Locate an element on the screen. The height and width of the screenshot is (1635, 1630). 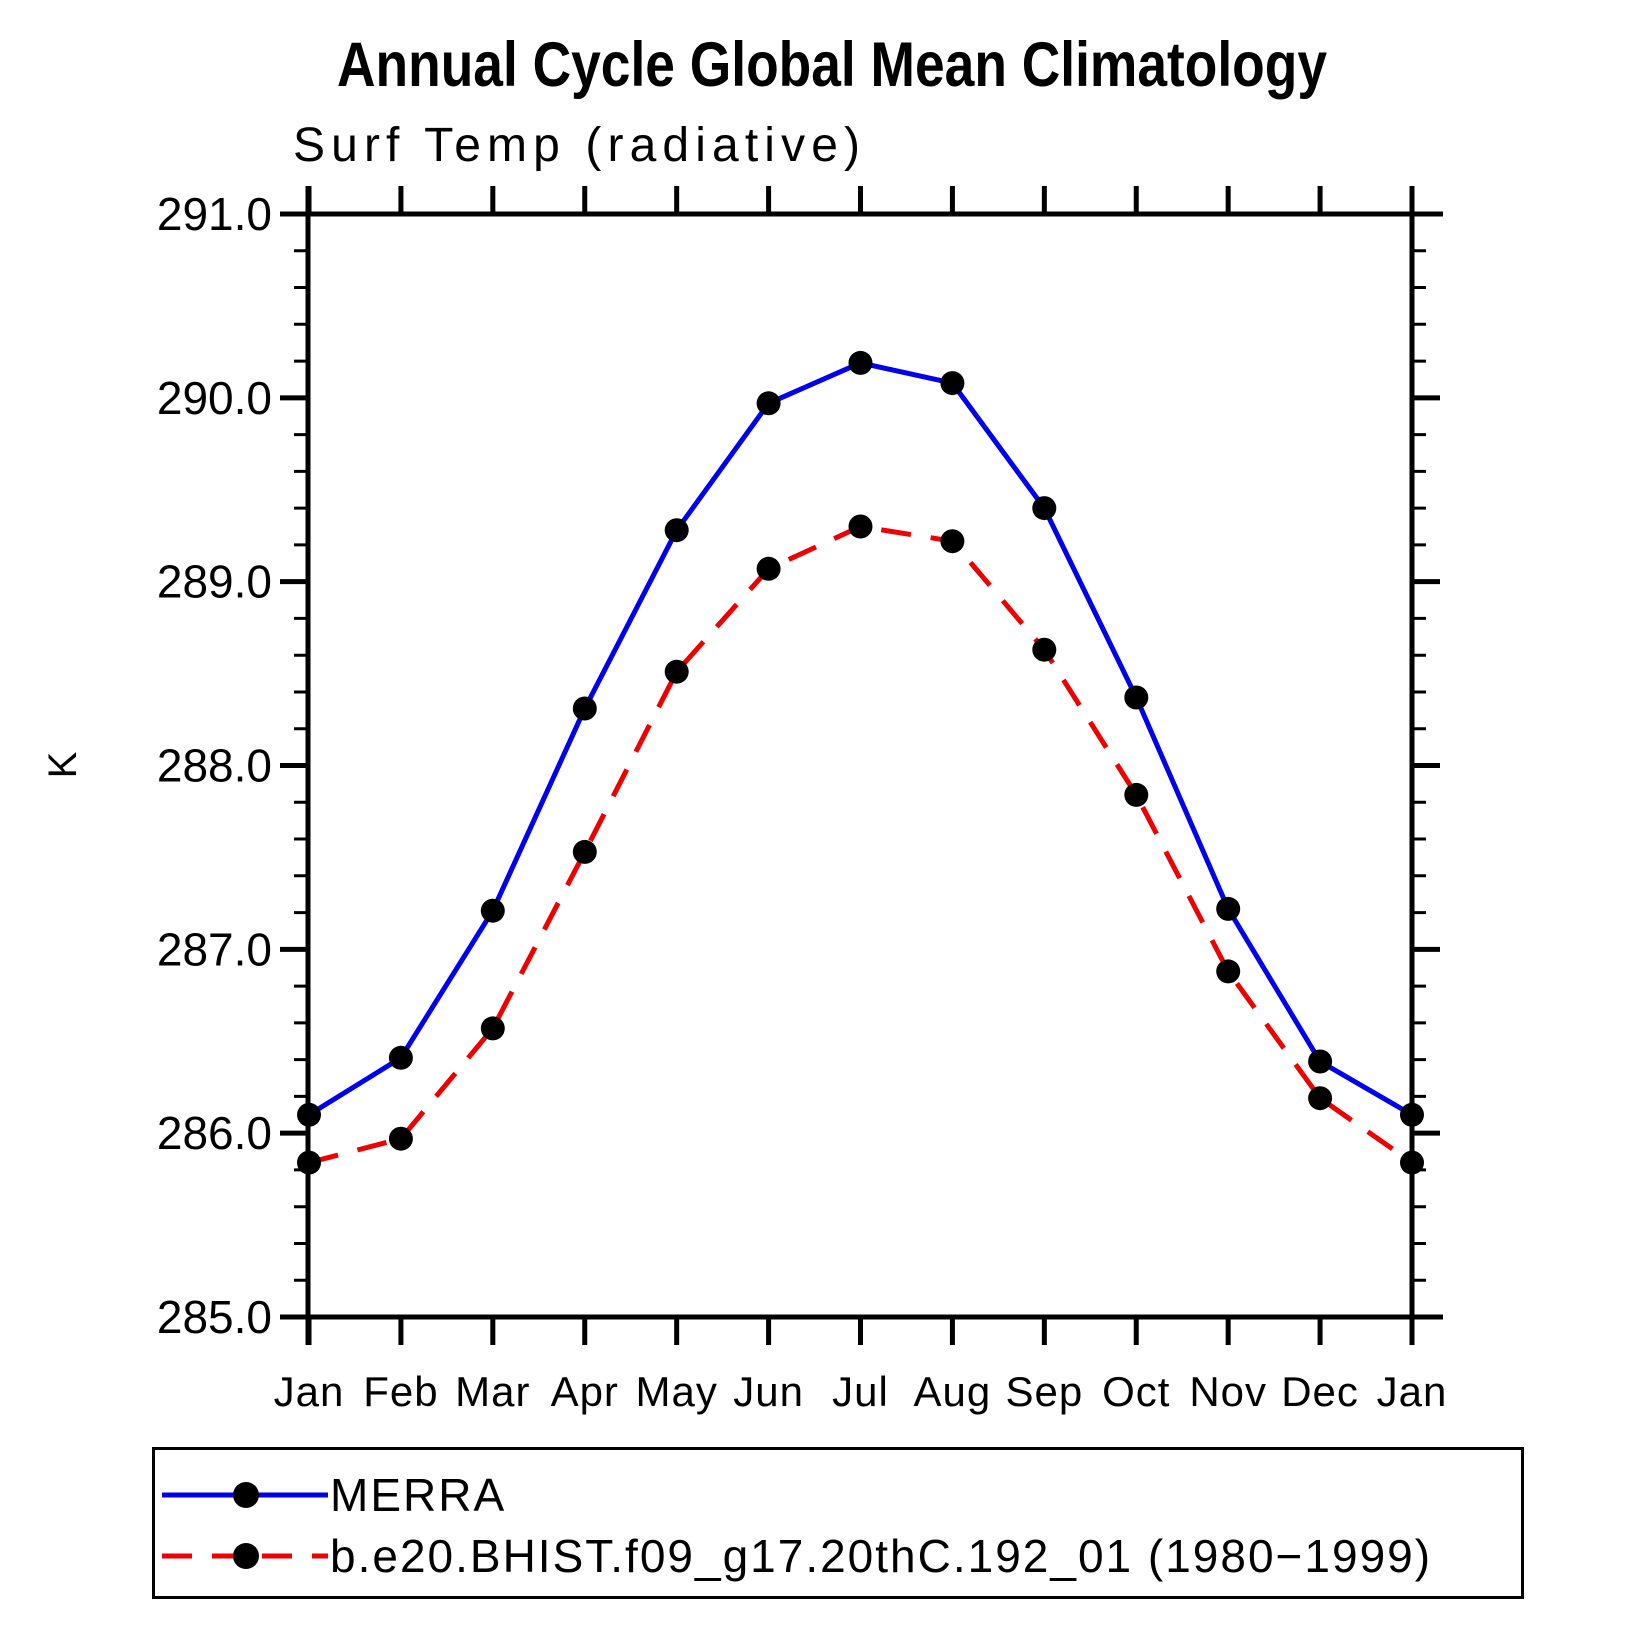
y-axis-labels: 285.0 286.0 287.0 288.0 289.0 290.0 291.0 is located at coordinates (214, 765).